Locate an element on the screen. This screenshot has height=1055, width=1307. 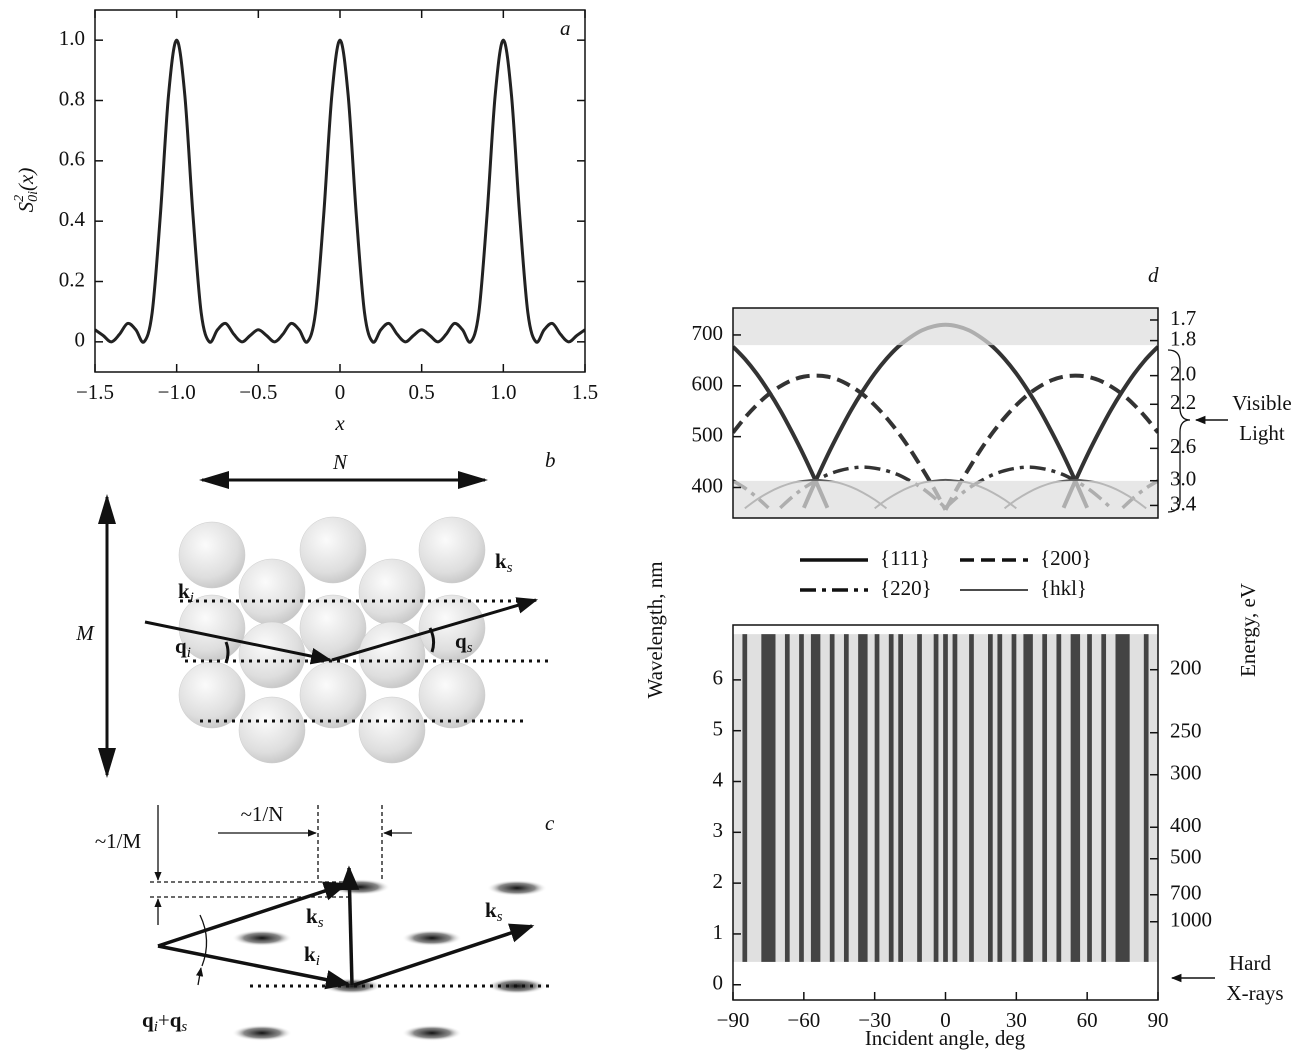
y-tick-label: 0.4 is located at coordinates (72, 219).